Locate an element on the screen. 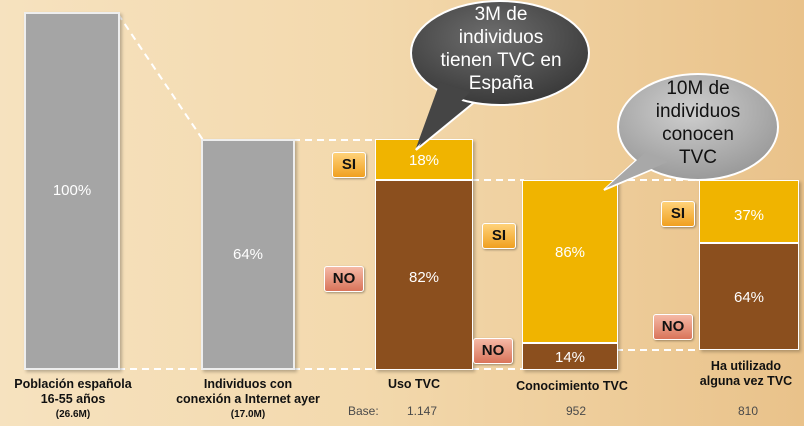 The width and height of the screenshot is (804, 426). category-sublabel: (26.6M) is located at coordinates (73, 414).